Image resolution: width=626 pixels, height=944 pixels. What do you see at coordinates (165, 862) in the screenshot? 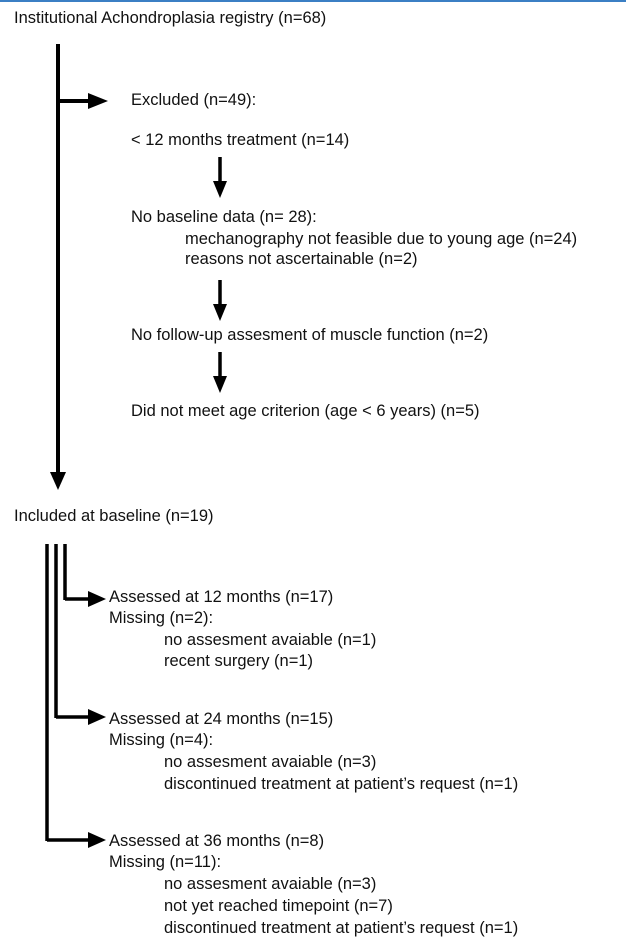
I see `missing-36-label: Missing (n=11):` at bounding box center [165, 862].